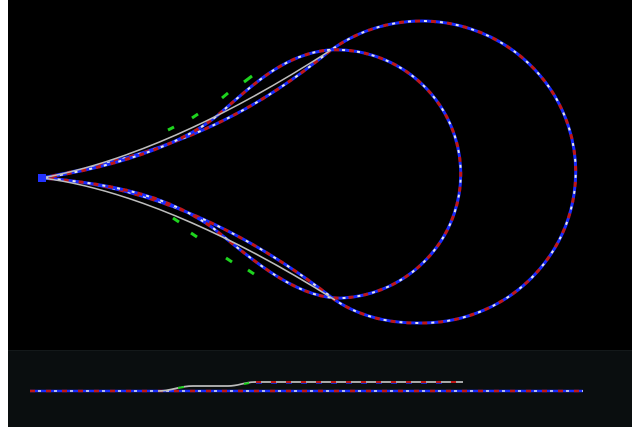 The height and width of the screenshot is (427, 632). What do you see at coordinates (310, 386) in the screenshot?
I see `profile-raised-track` at bounding box center [310, 386].